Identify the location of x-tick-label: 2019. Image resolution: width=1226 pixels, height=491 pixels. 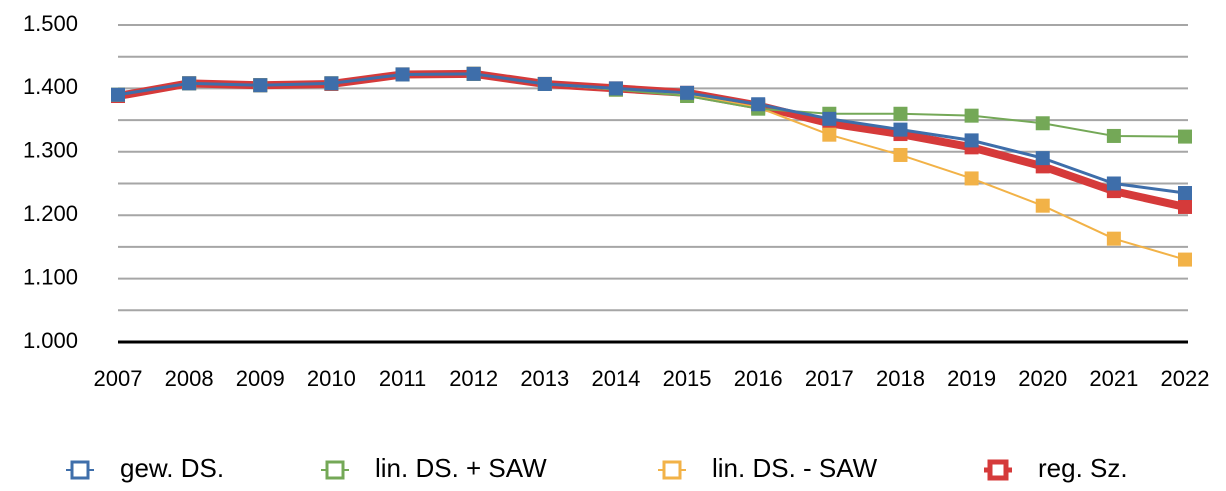
(971, 378).